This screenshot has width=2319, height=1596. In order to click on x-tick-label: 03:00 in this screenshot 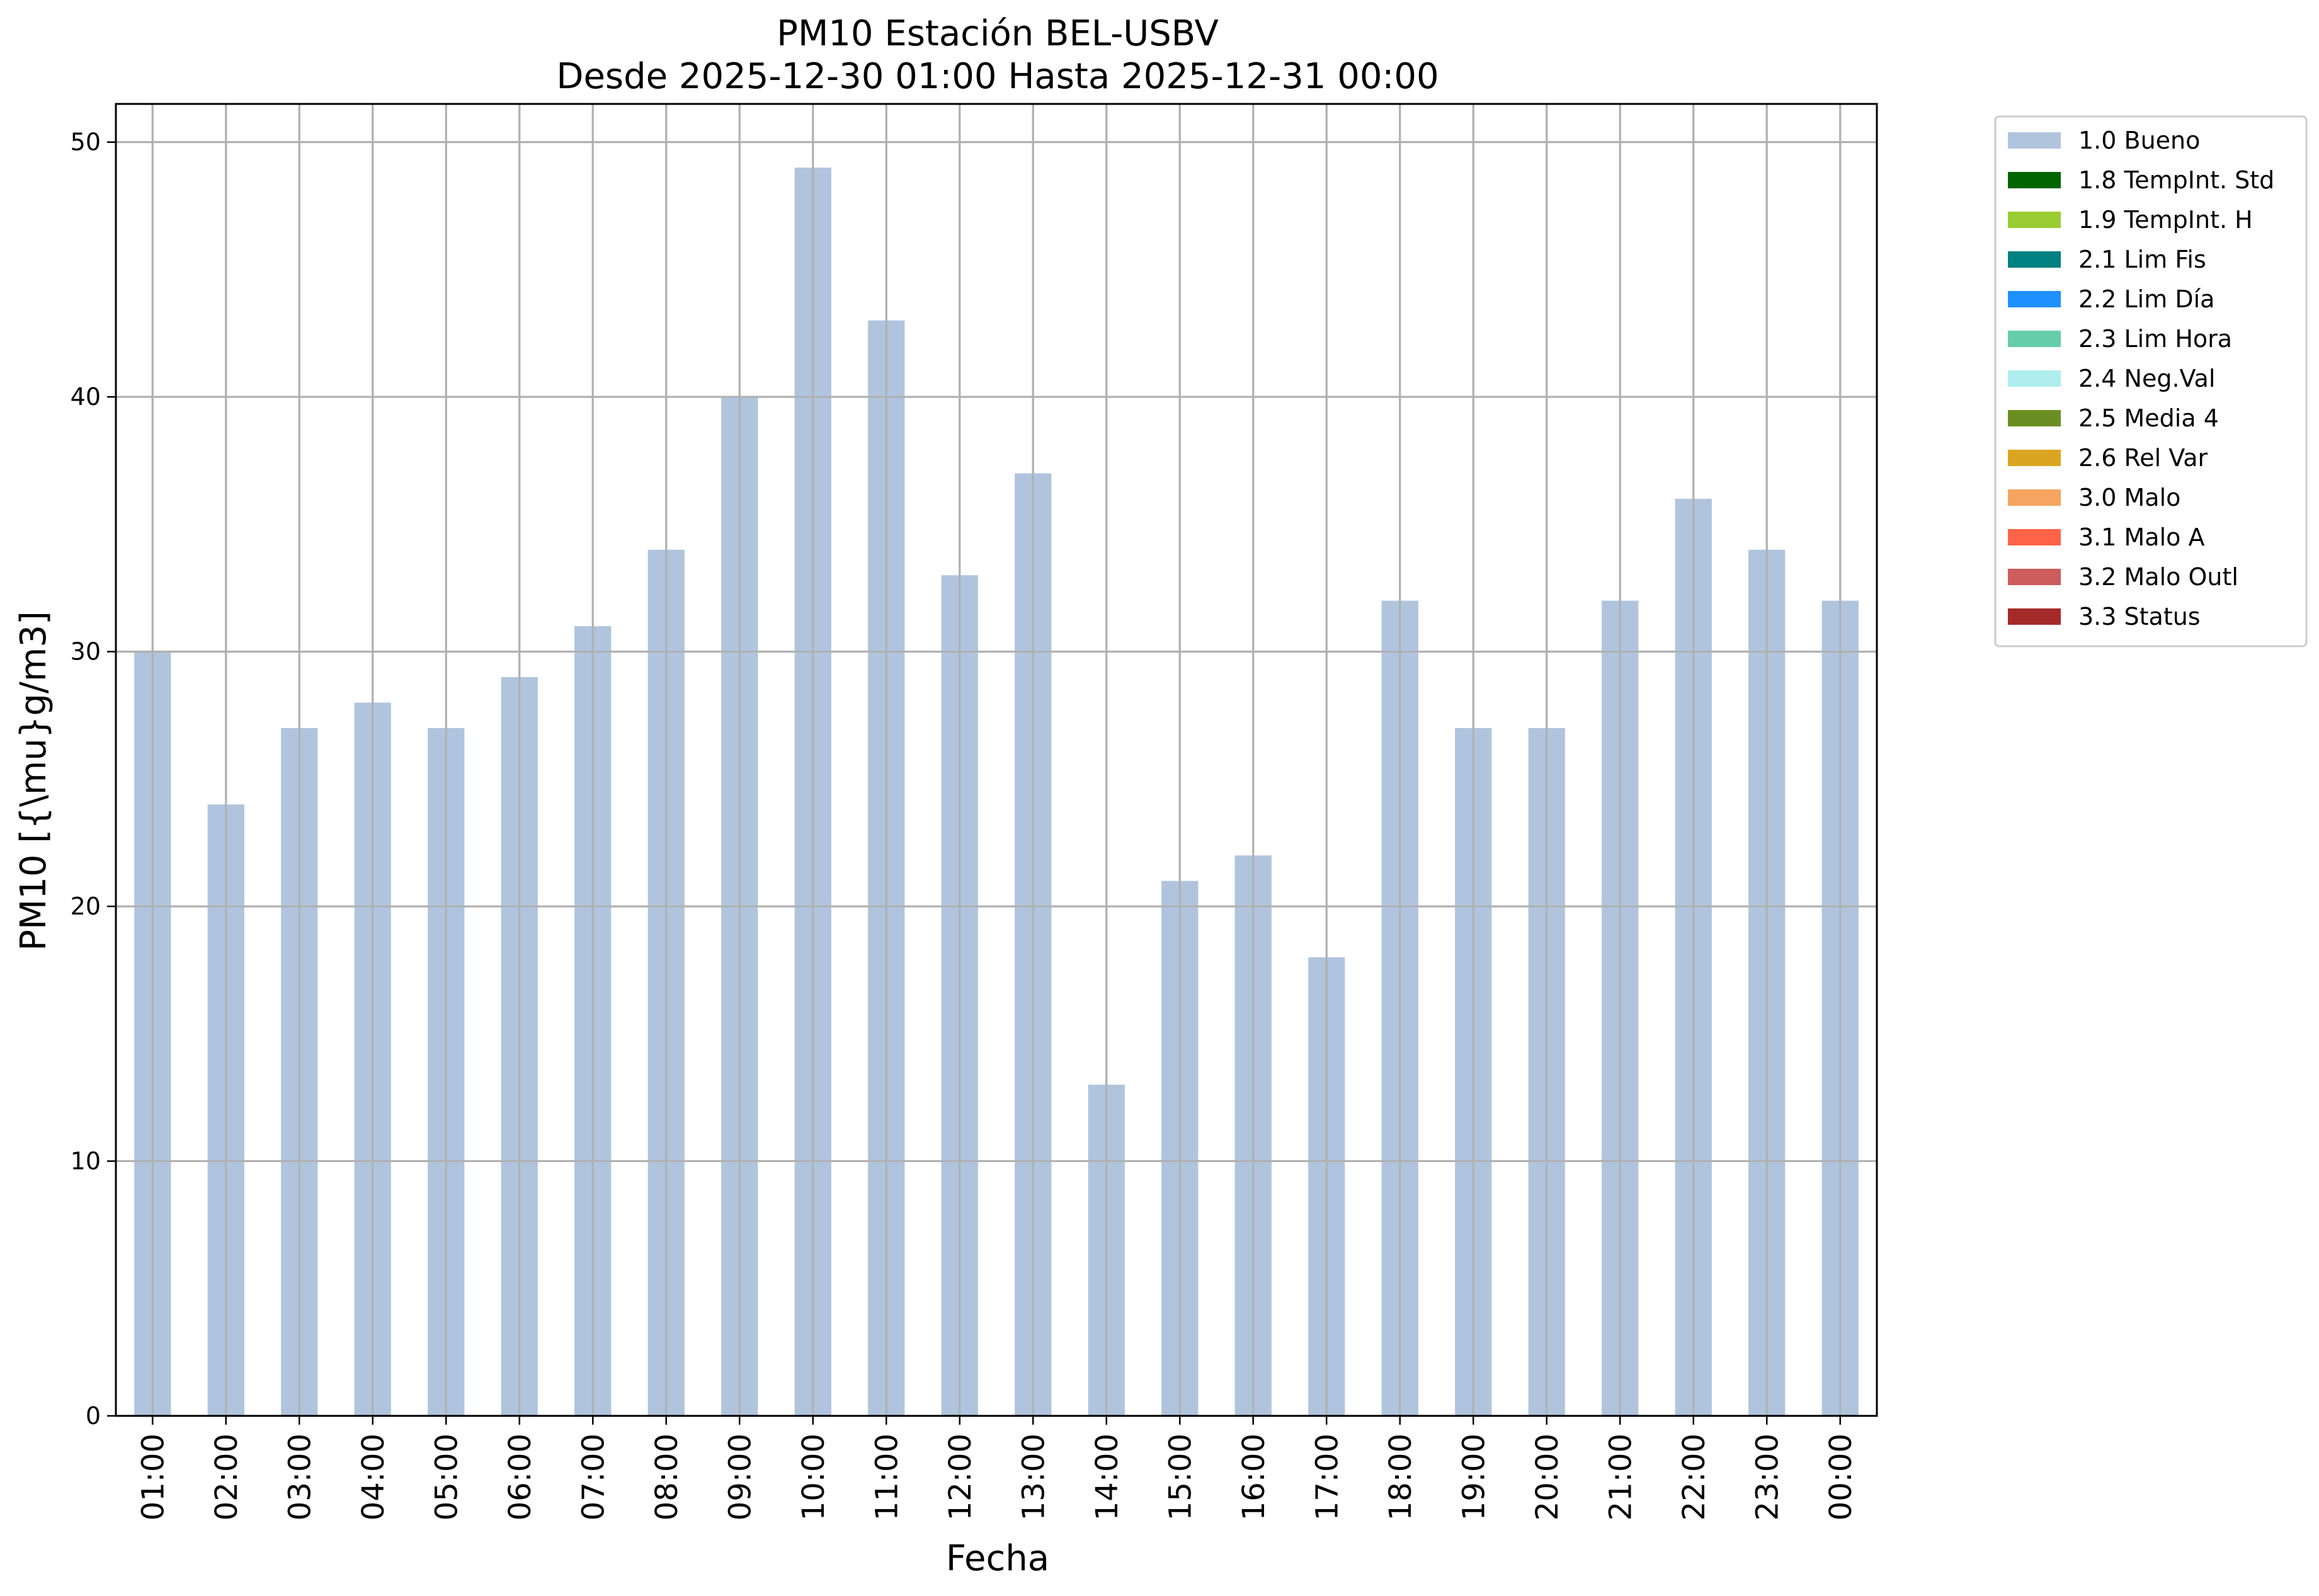, I will do `click(299, 1477)`.